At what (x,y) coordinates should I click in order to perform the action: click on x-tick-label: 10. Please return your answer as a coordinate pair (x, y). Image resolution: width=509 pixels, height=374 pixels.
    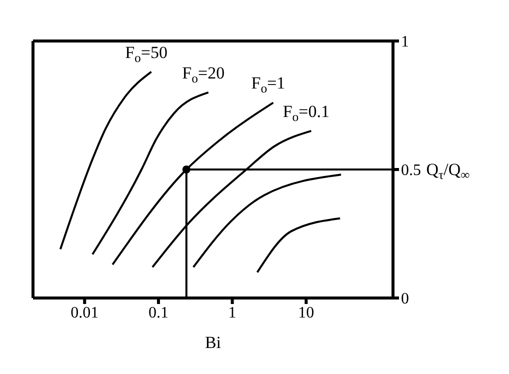
    Looking at the image, I should click on (306, 313).